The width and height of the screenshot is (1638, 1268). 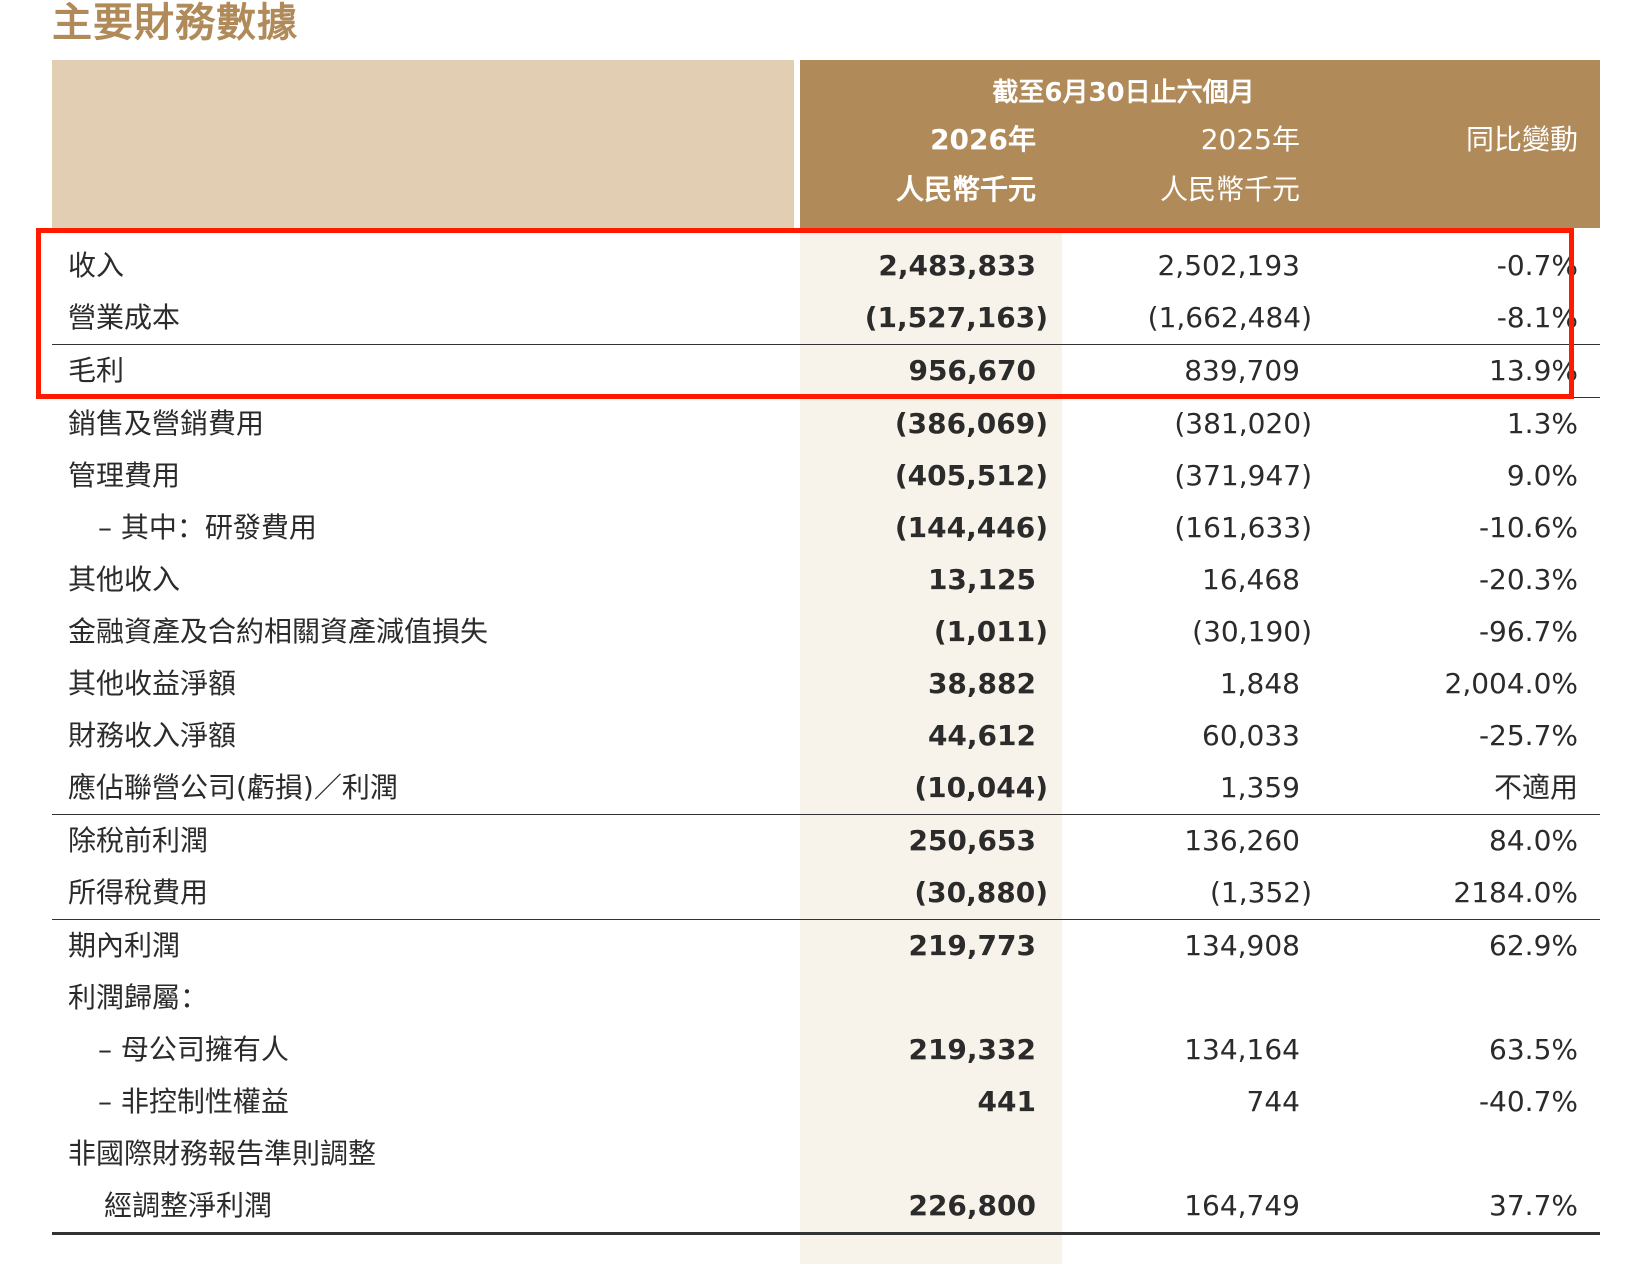 I want to click on table-row: 其他收入 13,125 16,468 -20.3%, so click(x=826, y=580).